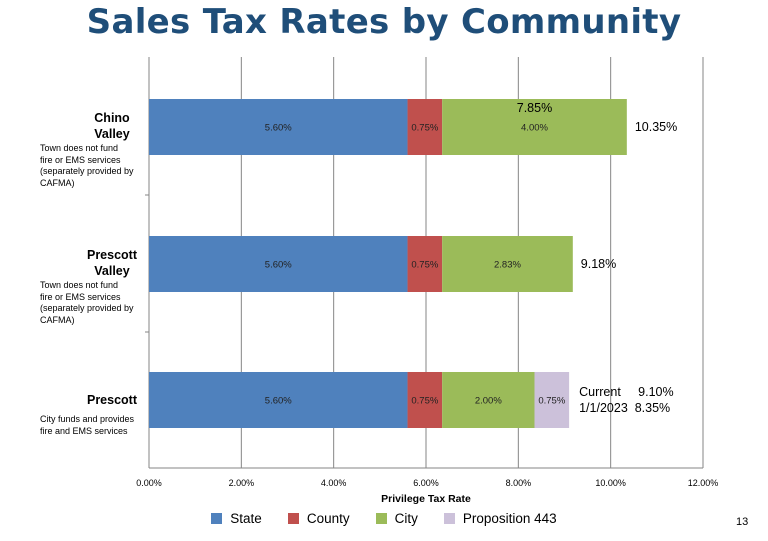 This screenshot has width=768, height=541. Describe the element at coordinates (406, 518) in the screenshot. I see `legend-label: City` at that location.